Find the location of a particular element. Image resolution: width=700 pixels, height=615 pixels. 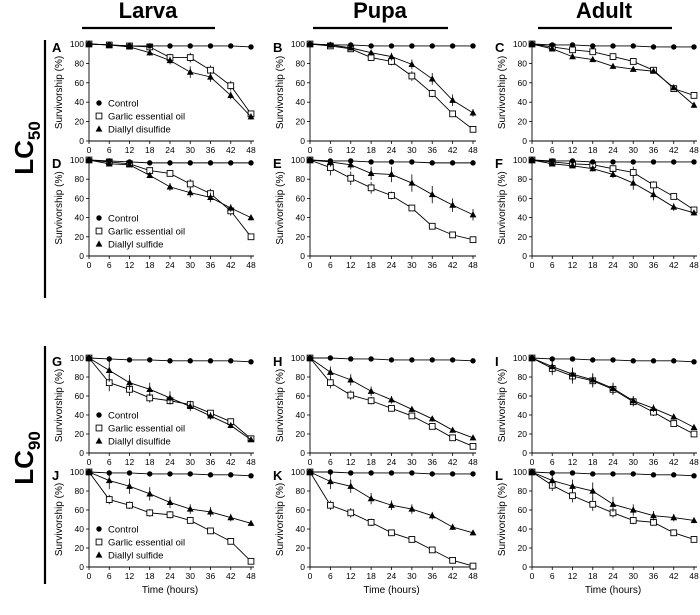

series-diallyl-disulfide is located at coordinates (391, 78).